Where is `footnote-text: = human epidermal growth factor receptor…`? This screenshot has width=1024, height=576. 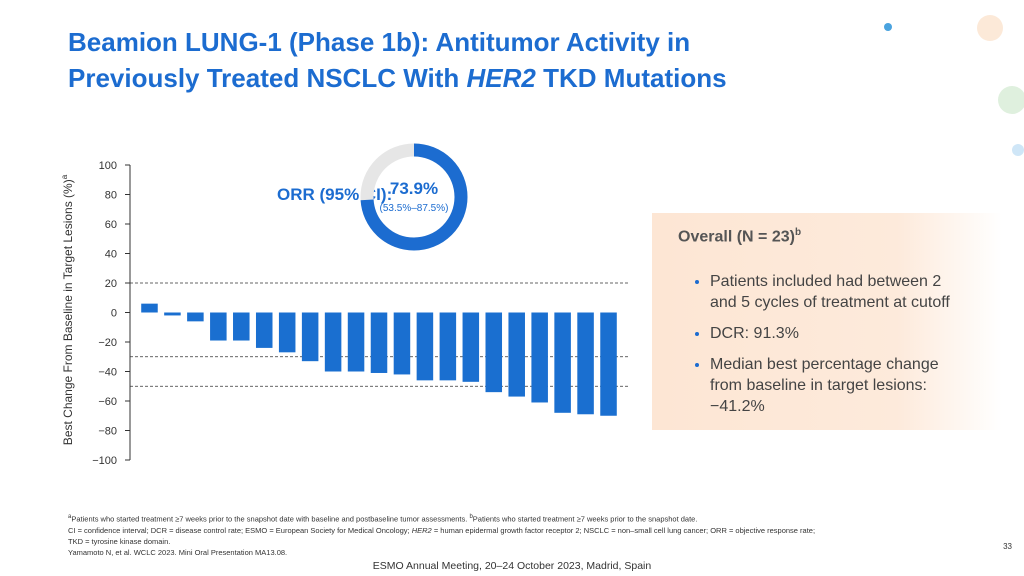
footnote-text: = human epidermal growth factor receptor… is located at coordinates (624, 530).